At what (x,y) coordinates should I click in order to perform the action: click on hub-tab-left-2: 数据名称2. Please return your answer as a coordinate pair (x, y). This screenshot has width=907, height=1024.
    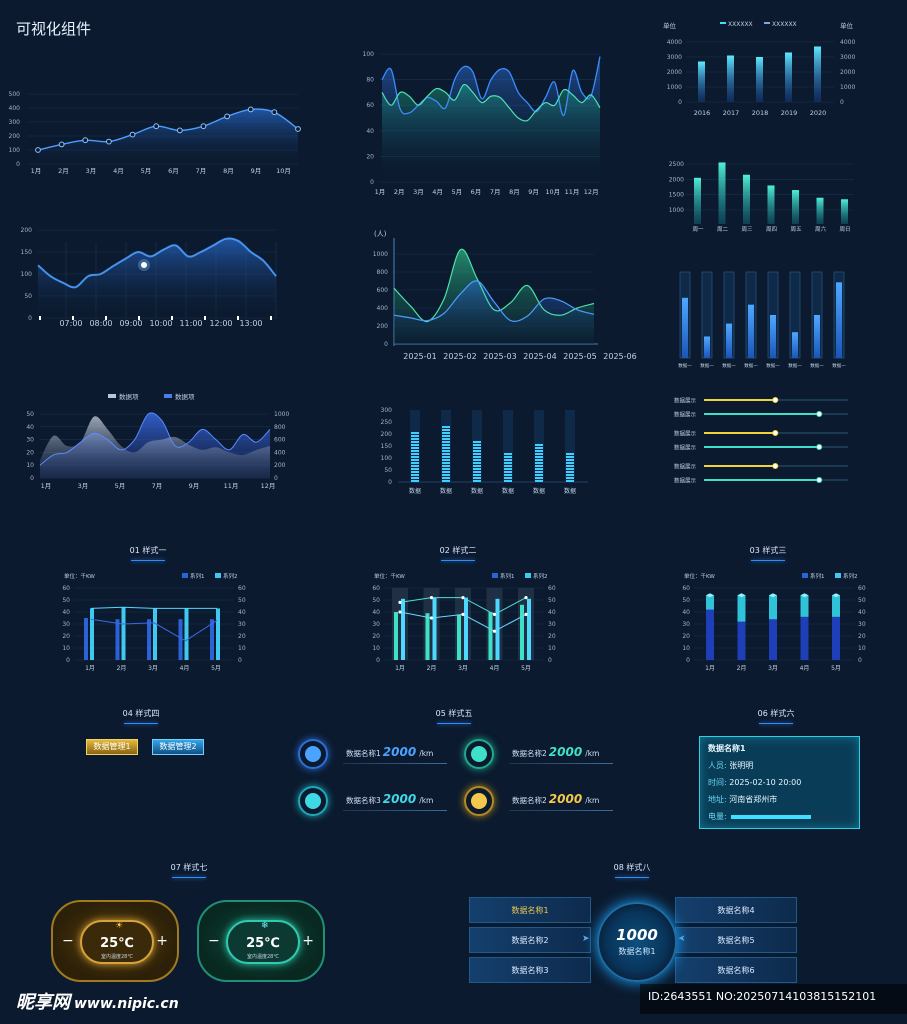
    Looking at the image, I should click on (530, 940).